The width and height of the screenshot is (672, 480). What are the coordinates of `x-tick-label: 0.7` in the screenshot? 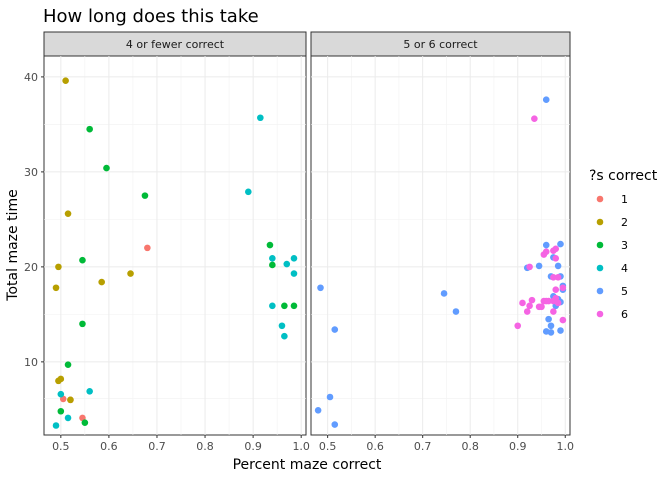 It's located at (423, 446).